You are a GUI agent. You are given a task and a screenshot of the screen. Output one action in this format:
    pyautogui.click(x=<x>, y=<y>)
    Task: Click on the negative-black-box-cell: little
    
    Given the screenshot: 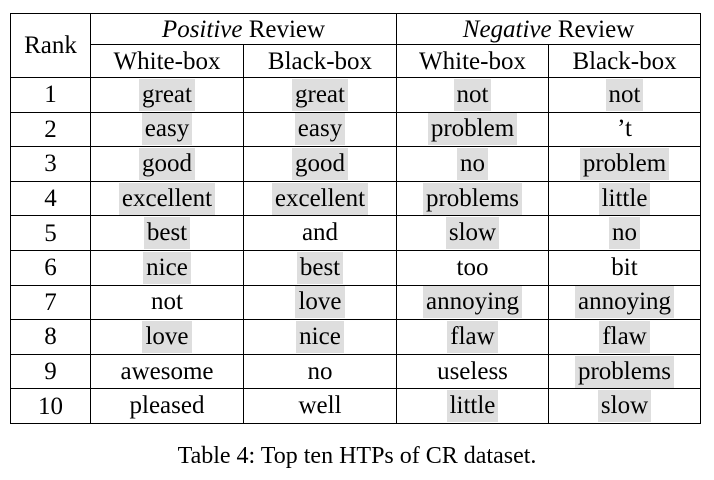 What is the action you would take?
    pyautogui.click(x=624, y=198)
    